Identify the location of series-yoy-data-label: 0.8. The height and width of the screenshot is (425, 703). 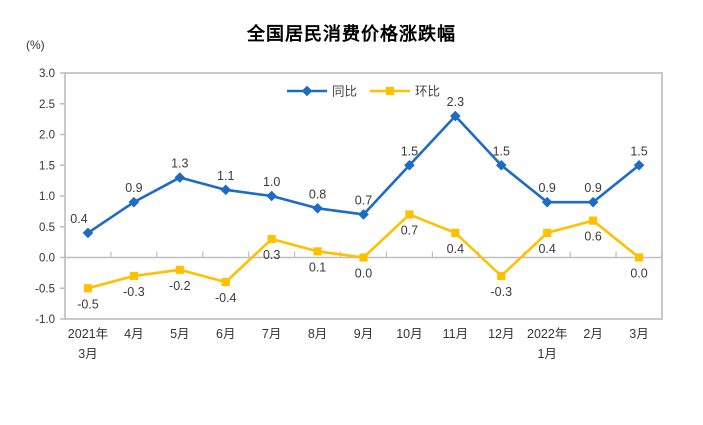
(317, 194).